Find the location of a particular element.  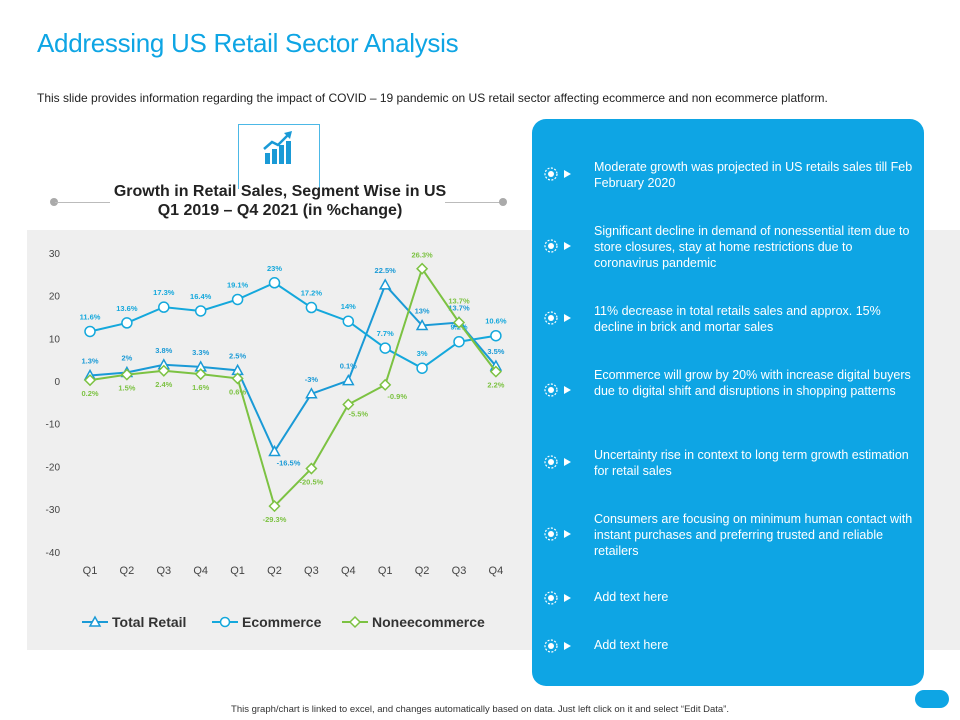

data-label: 23% is located at coordinates (274, 268).